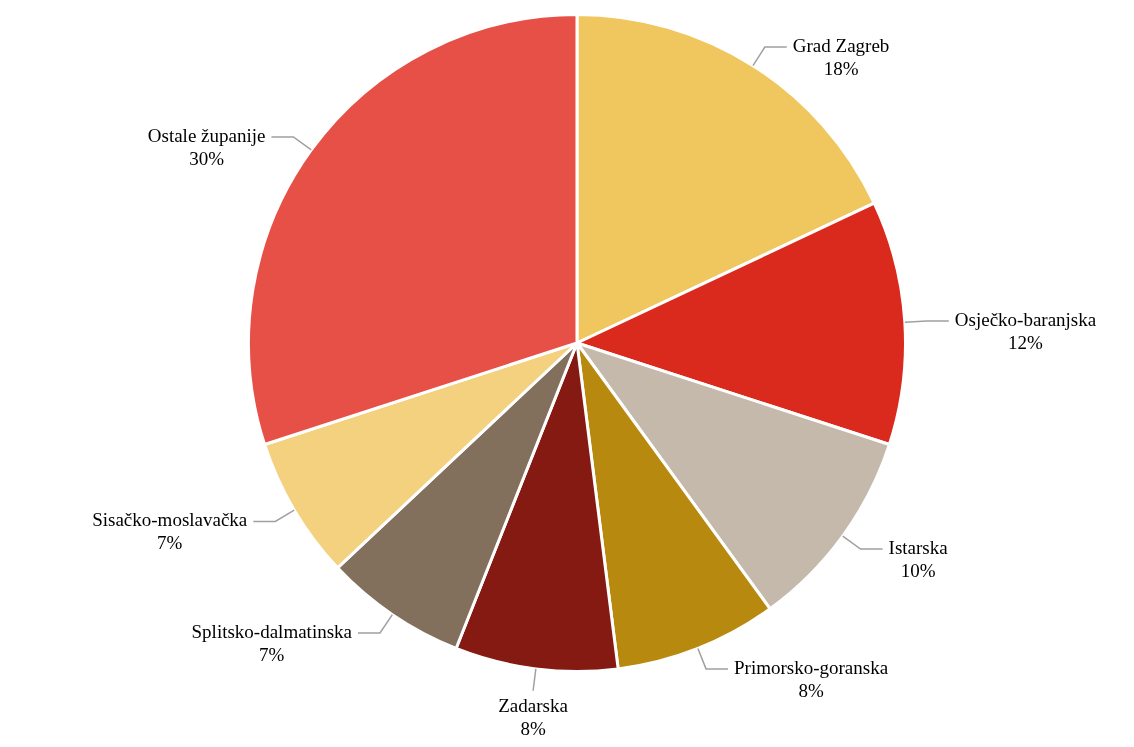 This screenshot has height=747, width=1134. I want to click on slice-label: Ostale županije, so click(206, 135).